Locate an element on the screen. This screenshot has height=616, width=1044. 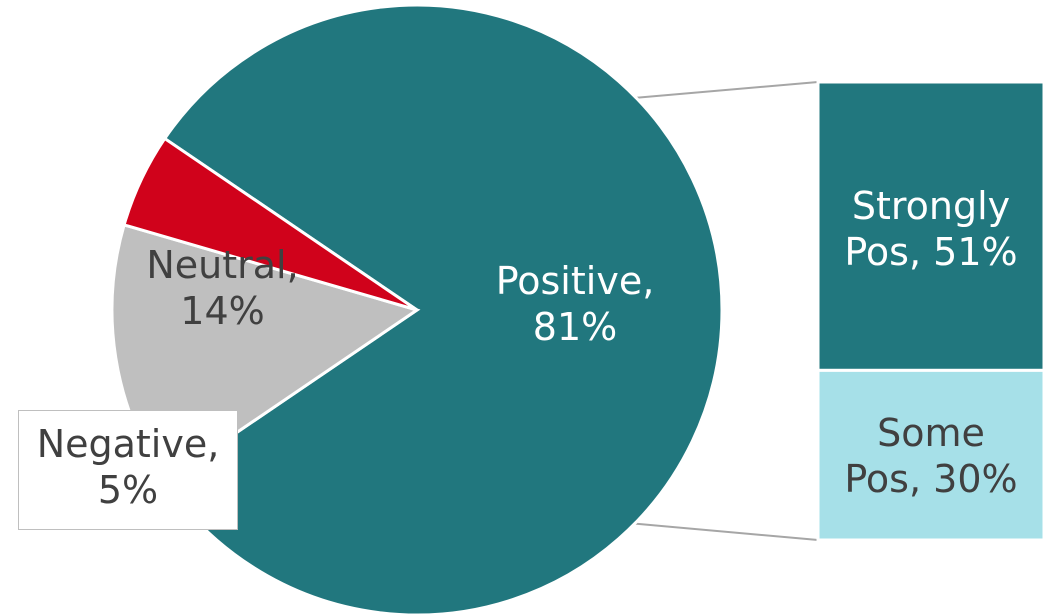
strongly-pos-data-label: Strongly Pos, 51% is located at coordinates (931, 229).